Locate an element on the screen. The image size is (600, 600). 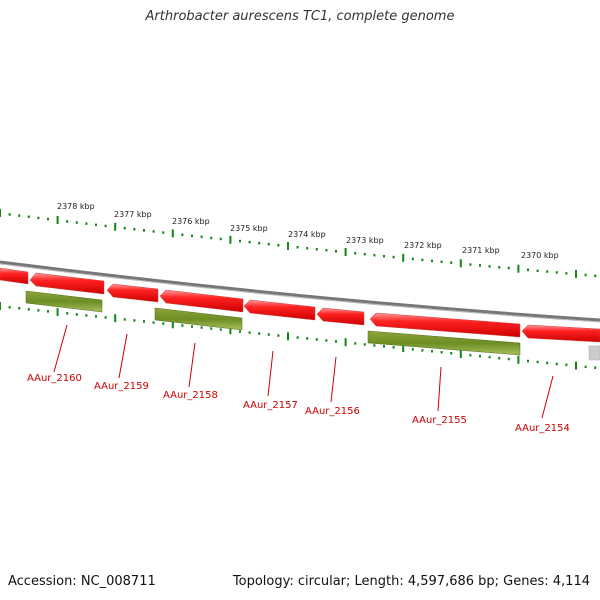
kbp-label-2373: 2373 kbp is located at coordinates (365, 240).